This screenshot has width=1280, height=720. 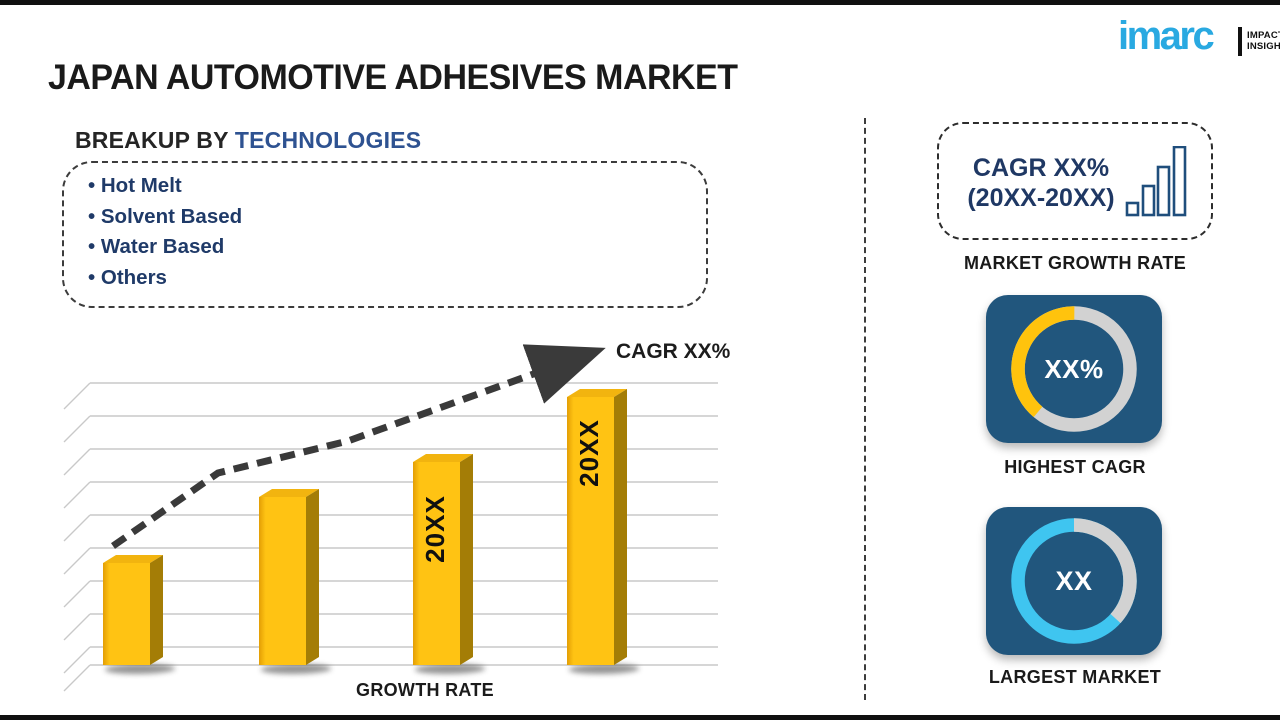 What do you see at coordinates (1166, 36) in the screenshot?
I see `imarc-logo-wordmark: imarc` at bounding box center [1166, 36].